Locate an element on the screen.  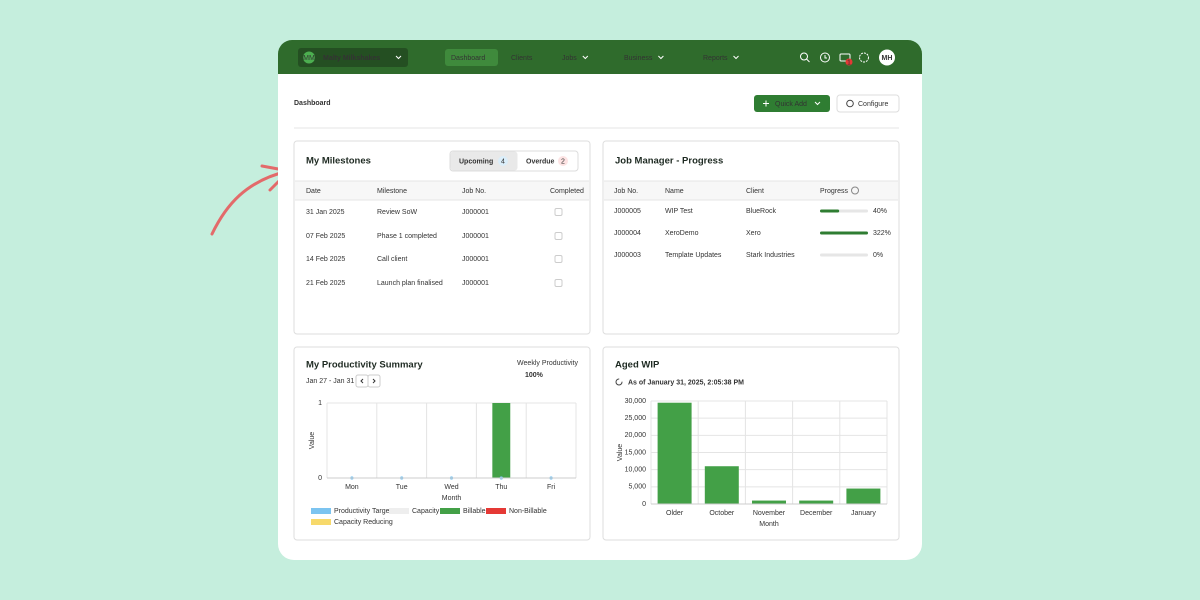
settings-icon is located at coordinates (864, 57).